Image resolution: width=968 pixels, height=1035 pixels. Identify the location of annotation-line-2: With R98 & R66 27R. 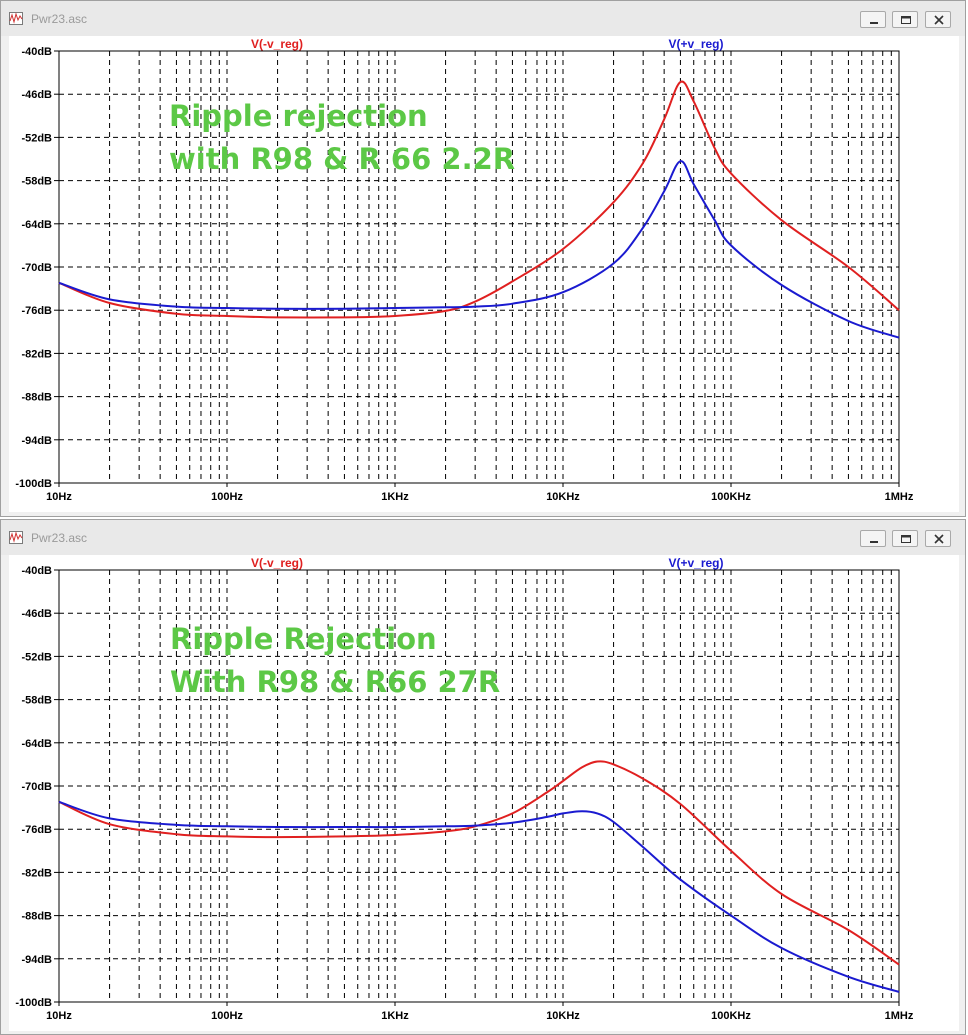
(335, 682).